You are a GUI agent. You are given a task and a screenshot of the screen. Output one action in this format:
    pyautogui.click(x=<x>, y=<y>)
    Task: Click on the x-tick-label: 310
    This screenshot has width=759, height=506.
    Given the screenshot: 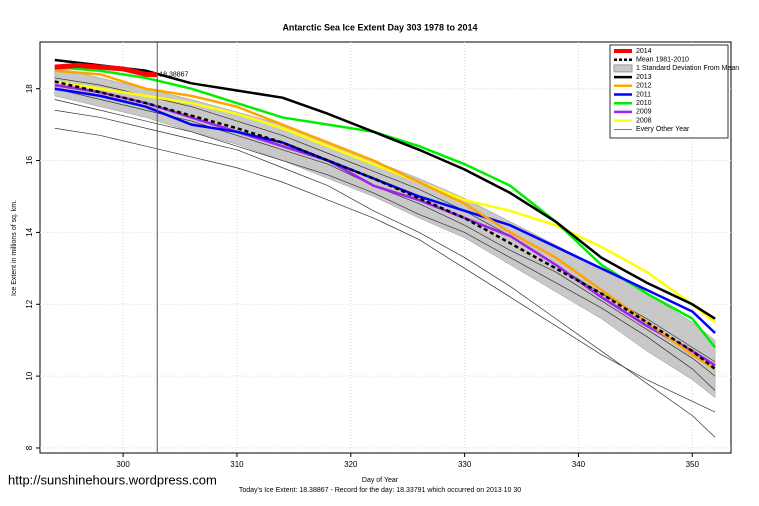 What is the action you would take?
    pyautogui.click(x=237, y=464)
    